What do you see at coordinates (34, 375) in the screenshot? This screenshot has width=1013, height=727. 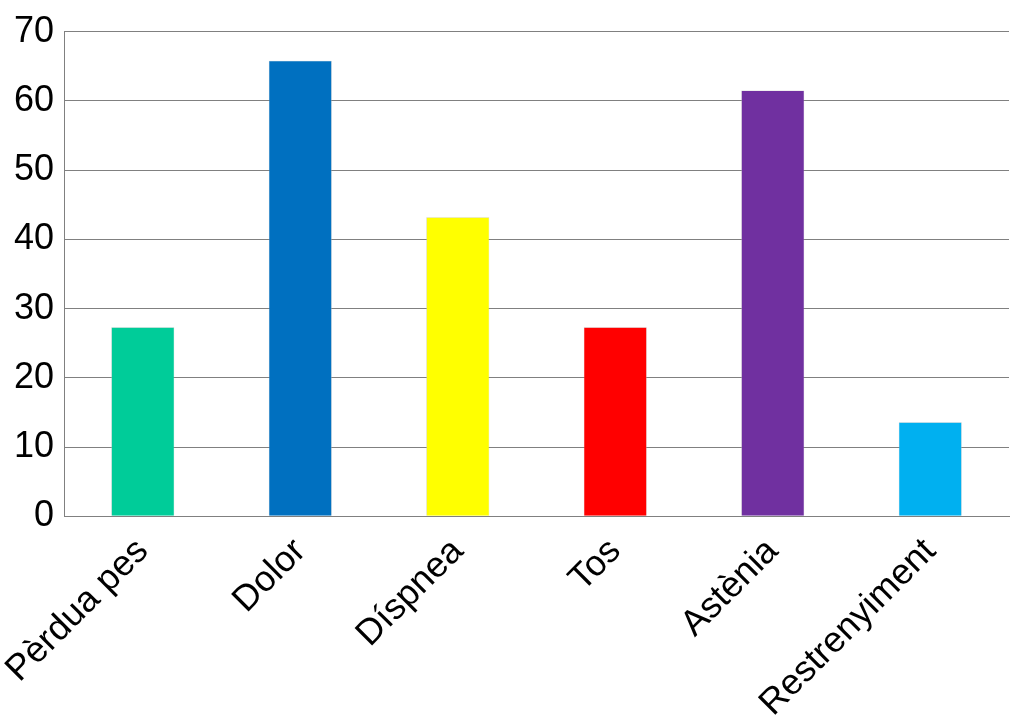 I see `y-tick-label: 20` at bounding box center [34, 375].